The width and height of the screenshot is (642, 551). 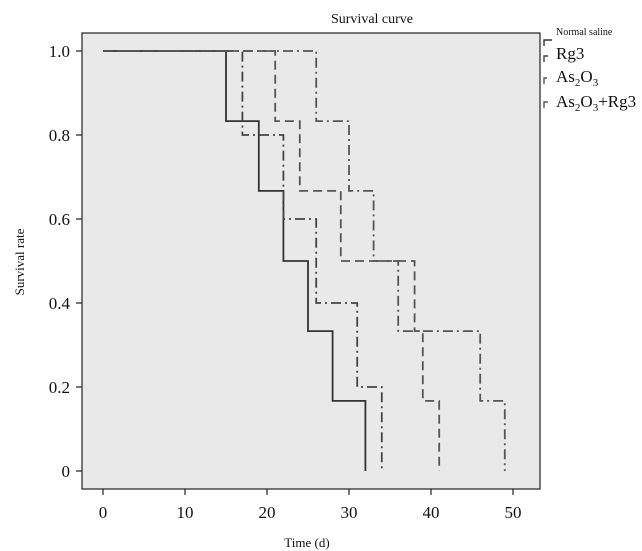 I want to click on x-axis: 0 10 20 30 40 50, so click(x=310, y=505).